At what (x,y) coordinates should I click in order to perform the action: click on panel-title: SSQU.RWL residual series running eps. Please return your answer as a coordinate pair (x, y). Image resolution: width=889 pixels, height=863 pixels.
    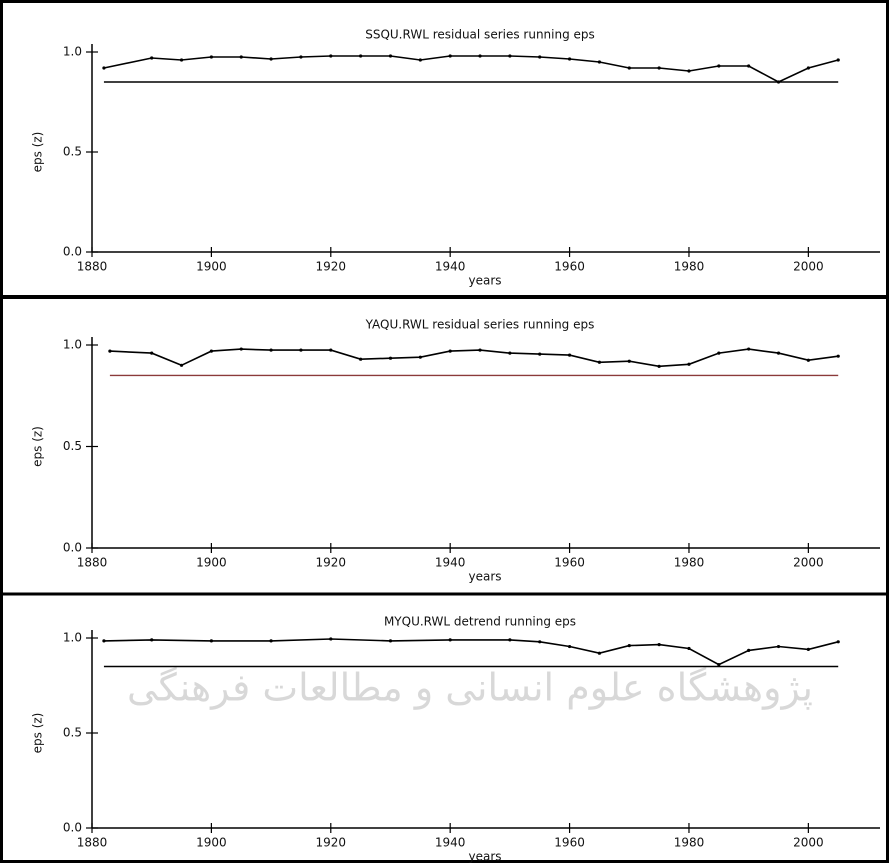
    Looking at the image, I should click on (480, 35).